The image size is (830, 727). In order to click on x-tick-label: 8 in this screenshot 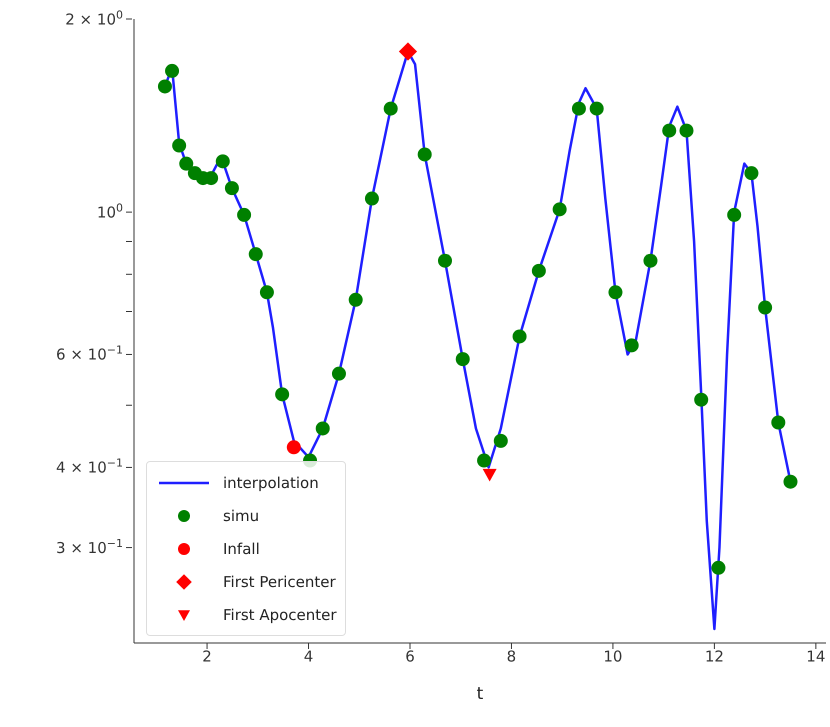, I will do `click(511, 657)`.